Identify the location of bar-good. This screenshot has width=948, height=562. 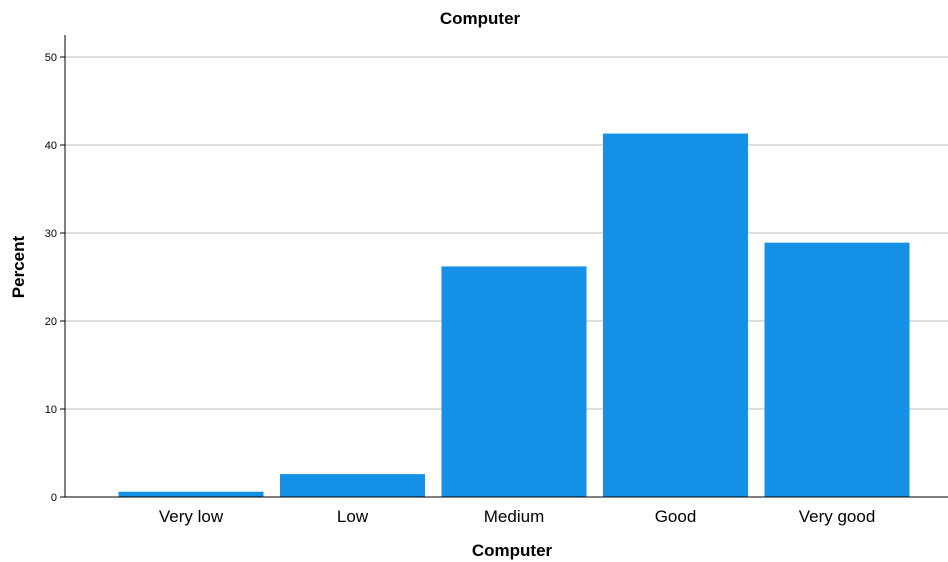
(675, 315).